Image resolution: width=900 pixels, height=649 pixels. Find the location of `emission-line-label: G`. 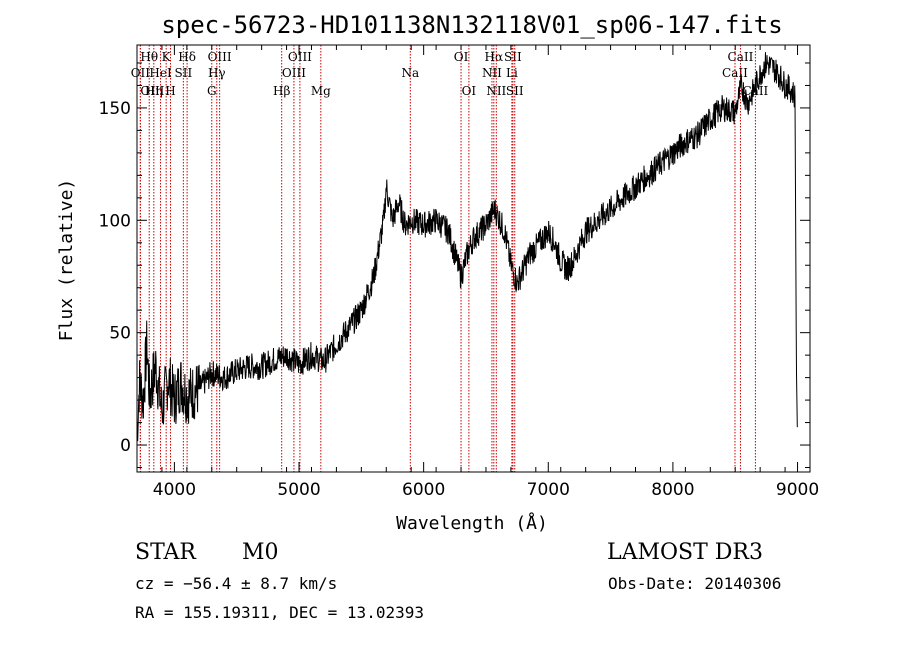

emission-line-label: G is located at coordinates (212, 91).